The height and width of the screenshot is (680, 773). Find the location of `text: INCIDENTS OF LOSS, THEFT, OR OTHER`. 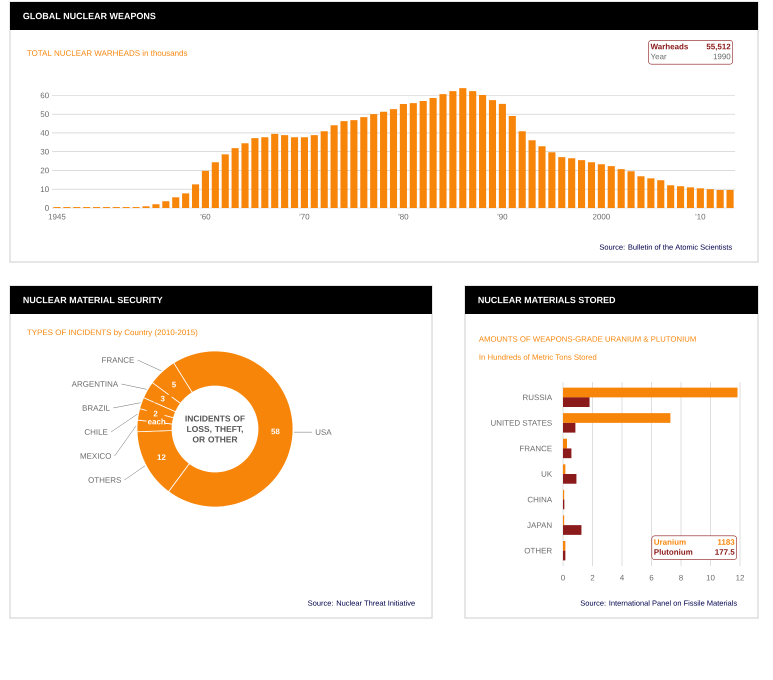

text: INCIDENTS OF LOSS, THEFT, OR OTHER is located at coordinates (215, 429).